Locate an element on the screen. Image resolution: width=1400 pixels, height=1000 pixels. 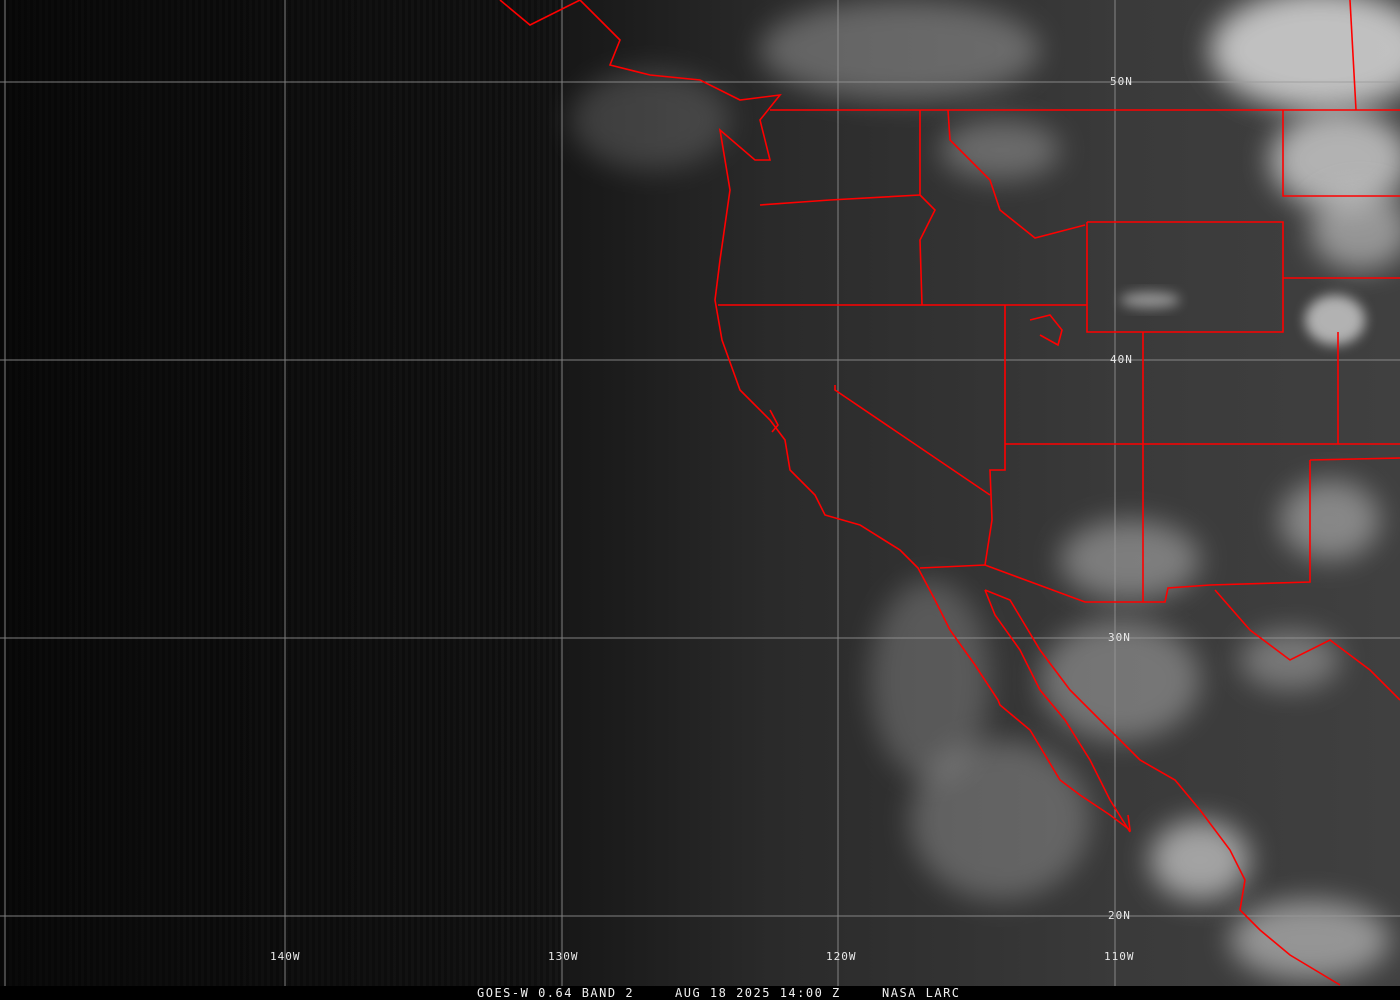
lake-tahoe-area is located at coordinates (1046, 330).